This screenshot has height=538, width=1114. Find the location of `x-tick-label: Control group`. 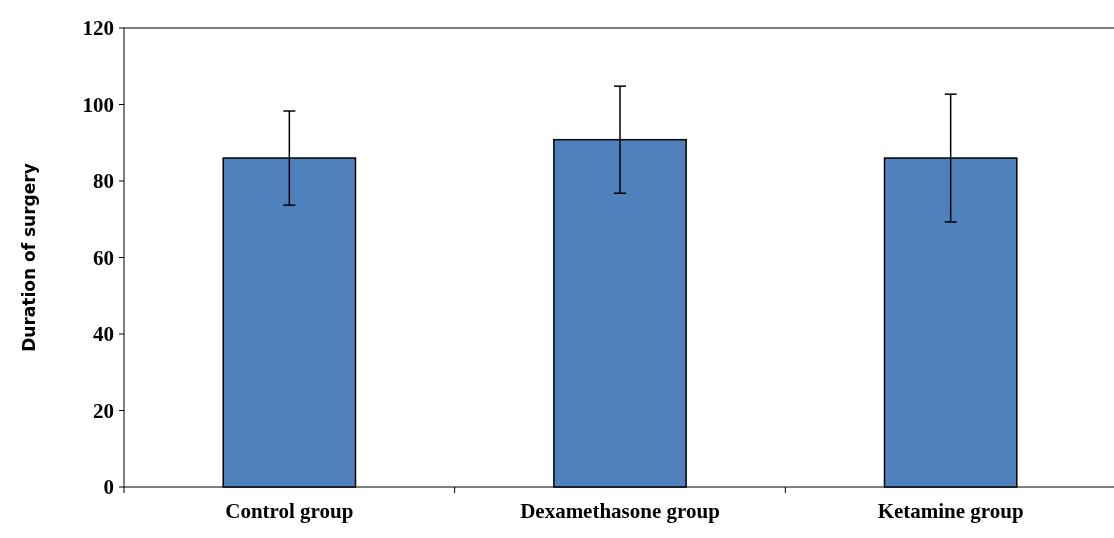

x-tick-label: Control group is located at coordinates (289, 511).